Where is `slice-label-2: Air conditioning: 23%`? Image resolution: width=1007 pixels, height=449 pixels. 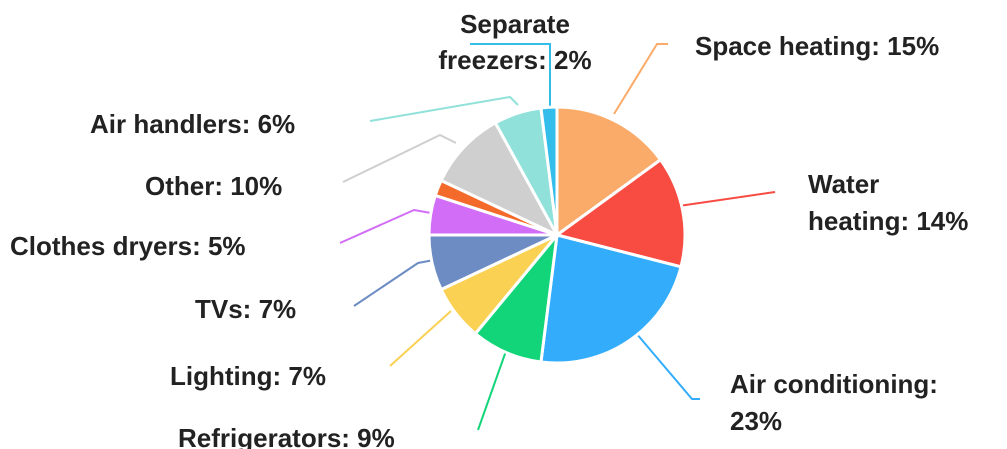 slice-label-2: Air conditioning: 23% is located at coordinates (834, 402).